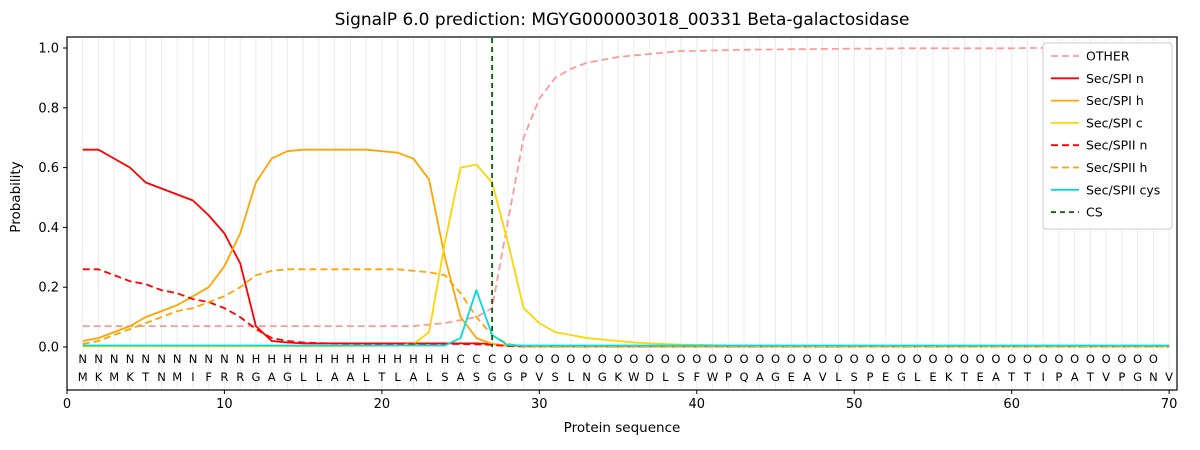 Image resolution: width=1200 pixels, height=450 pixels. Describe the element at coordinates (1115, 78) in the screenshot. I see `legend-label-sec-spi-n: Sec/SPI n` at that location.